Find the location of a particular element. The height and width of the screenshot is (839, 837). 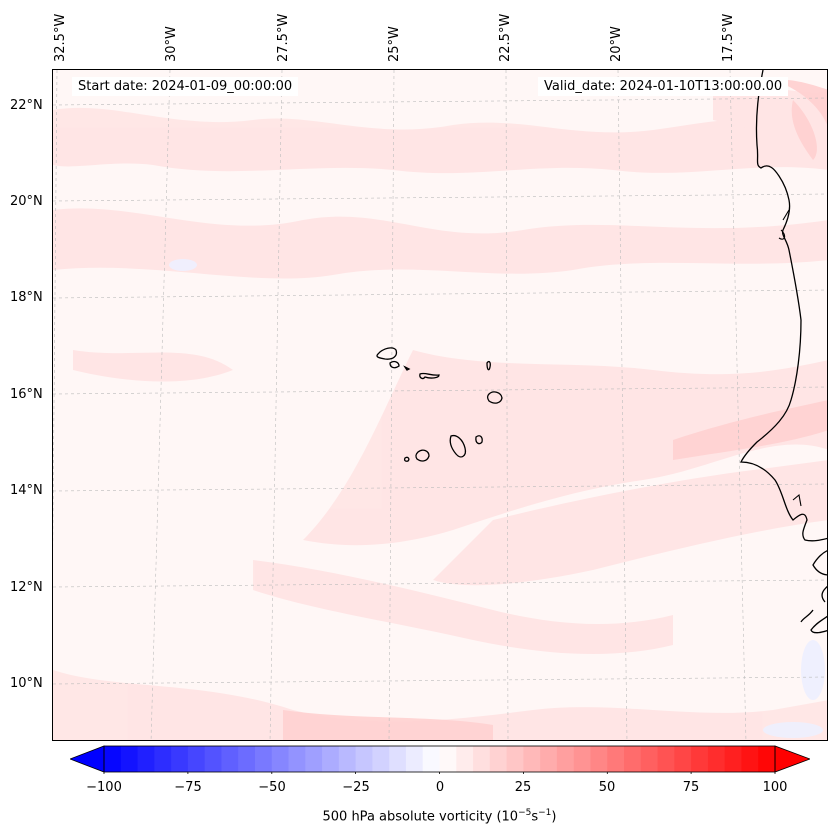

cabo-verde-islands is located at coordinates (439, 404).